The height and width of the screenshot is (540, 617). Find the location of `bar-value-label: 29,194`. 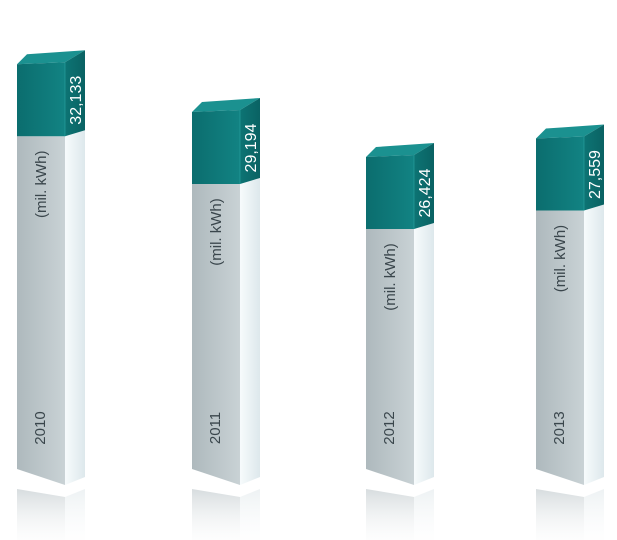

bar-value-label: 29,194 is located at coordinates (251, 147).